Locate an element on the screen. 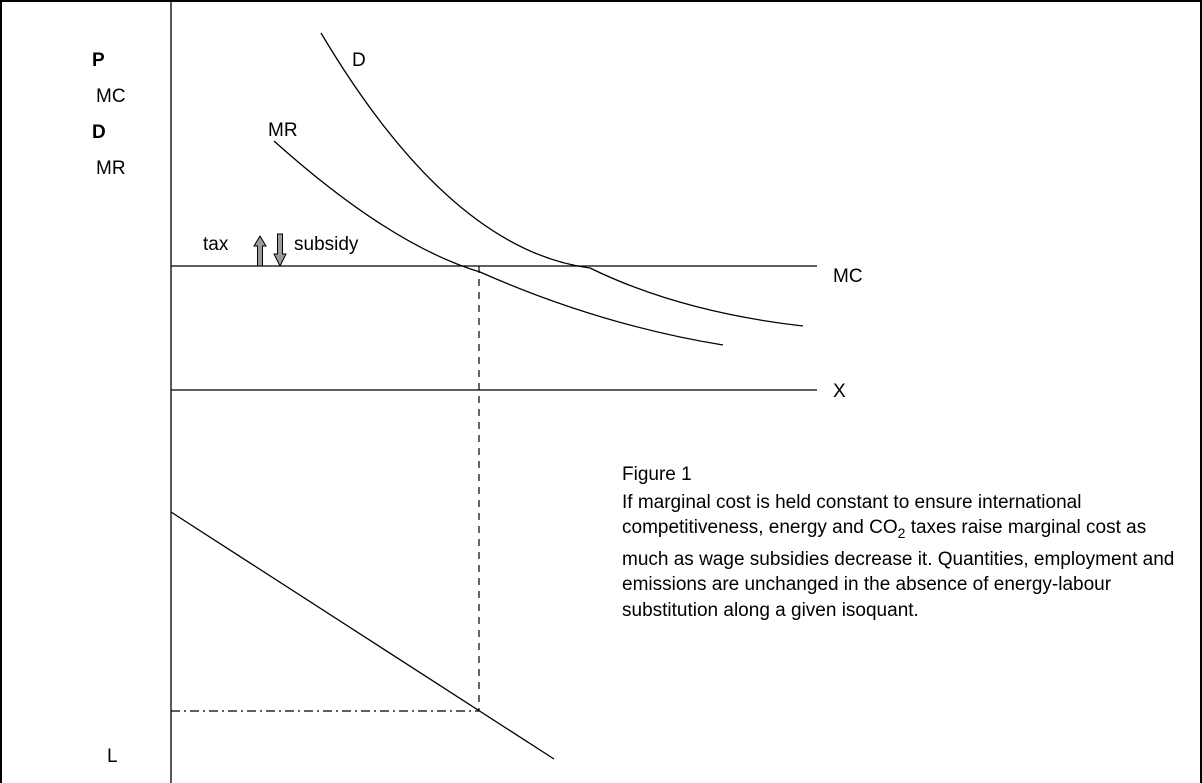 The width and height of the screenshot is (1202, 783). axis-label-mc: MC is located at coordinates (111, 96).